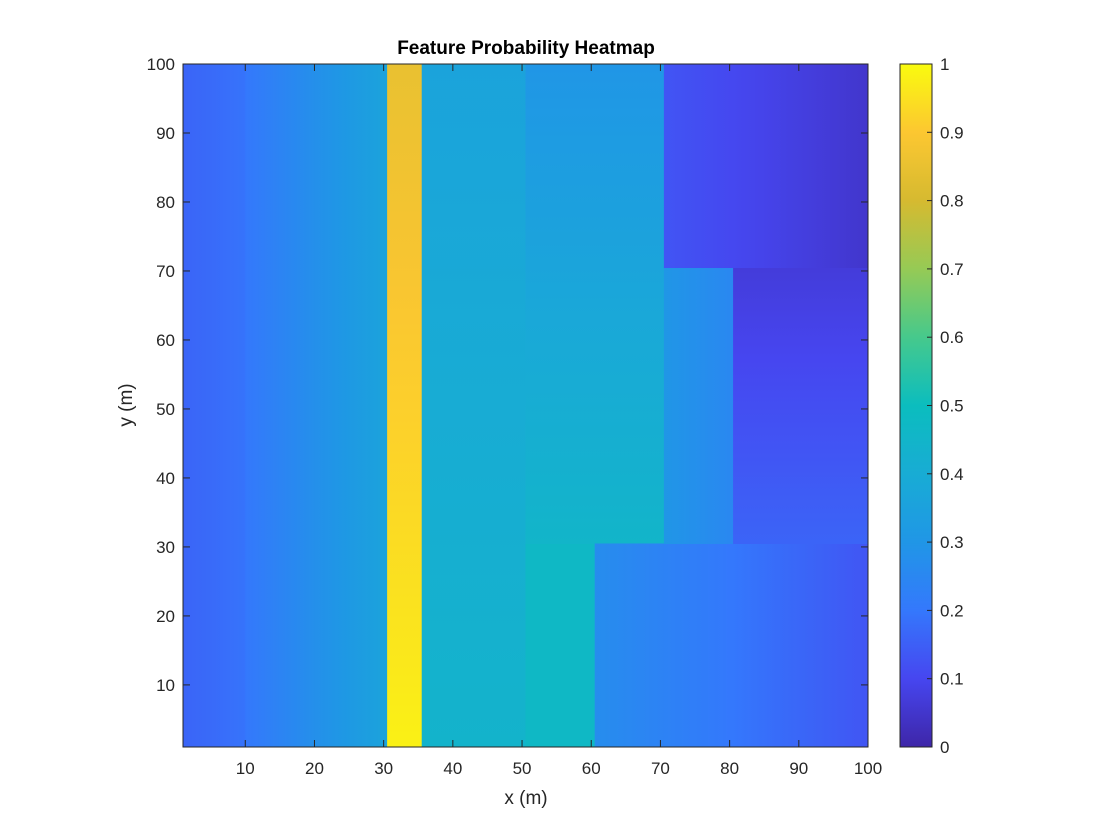 This screenshot has width=1120, height=840. What do you see at coordinates (452, 768) in the screenshot?
I see `x-tick-label: 40` at bounding box center [452, 768].